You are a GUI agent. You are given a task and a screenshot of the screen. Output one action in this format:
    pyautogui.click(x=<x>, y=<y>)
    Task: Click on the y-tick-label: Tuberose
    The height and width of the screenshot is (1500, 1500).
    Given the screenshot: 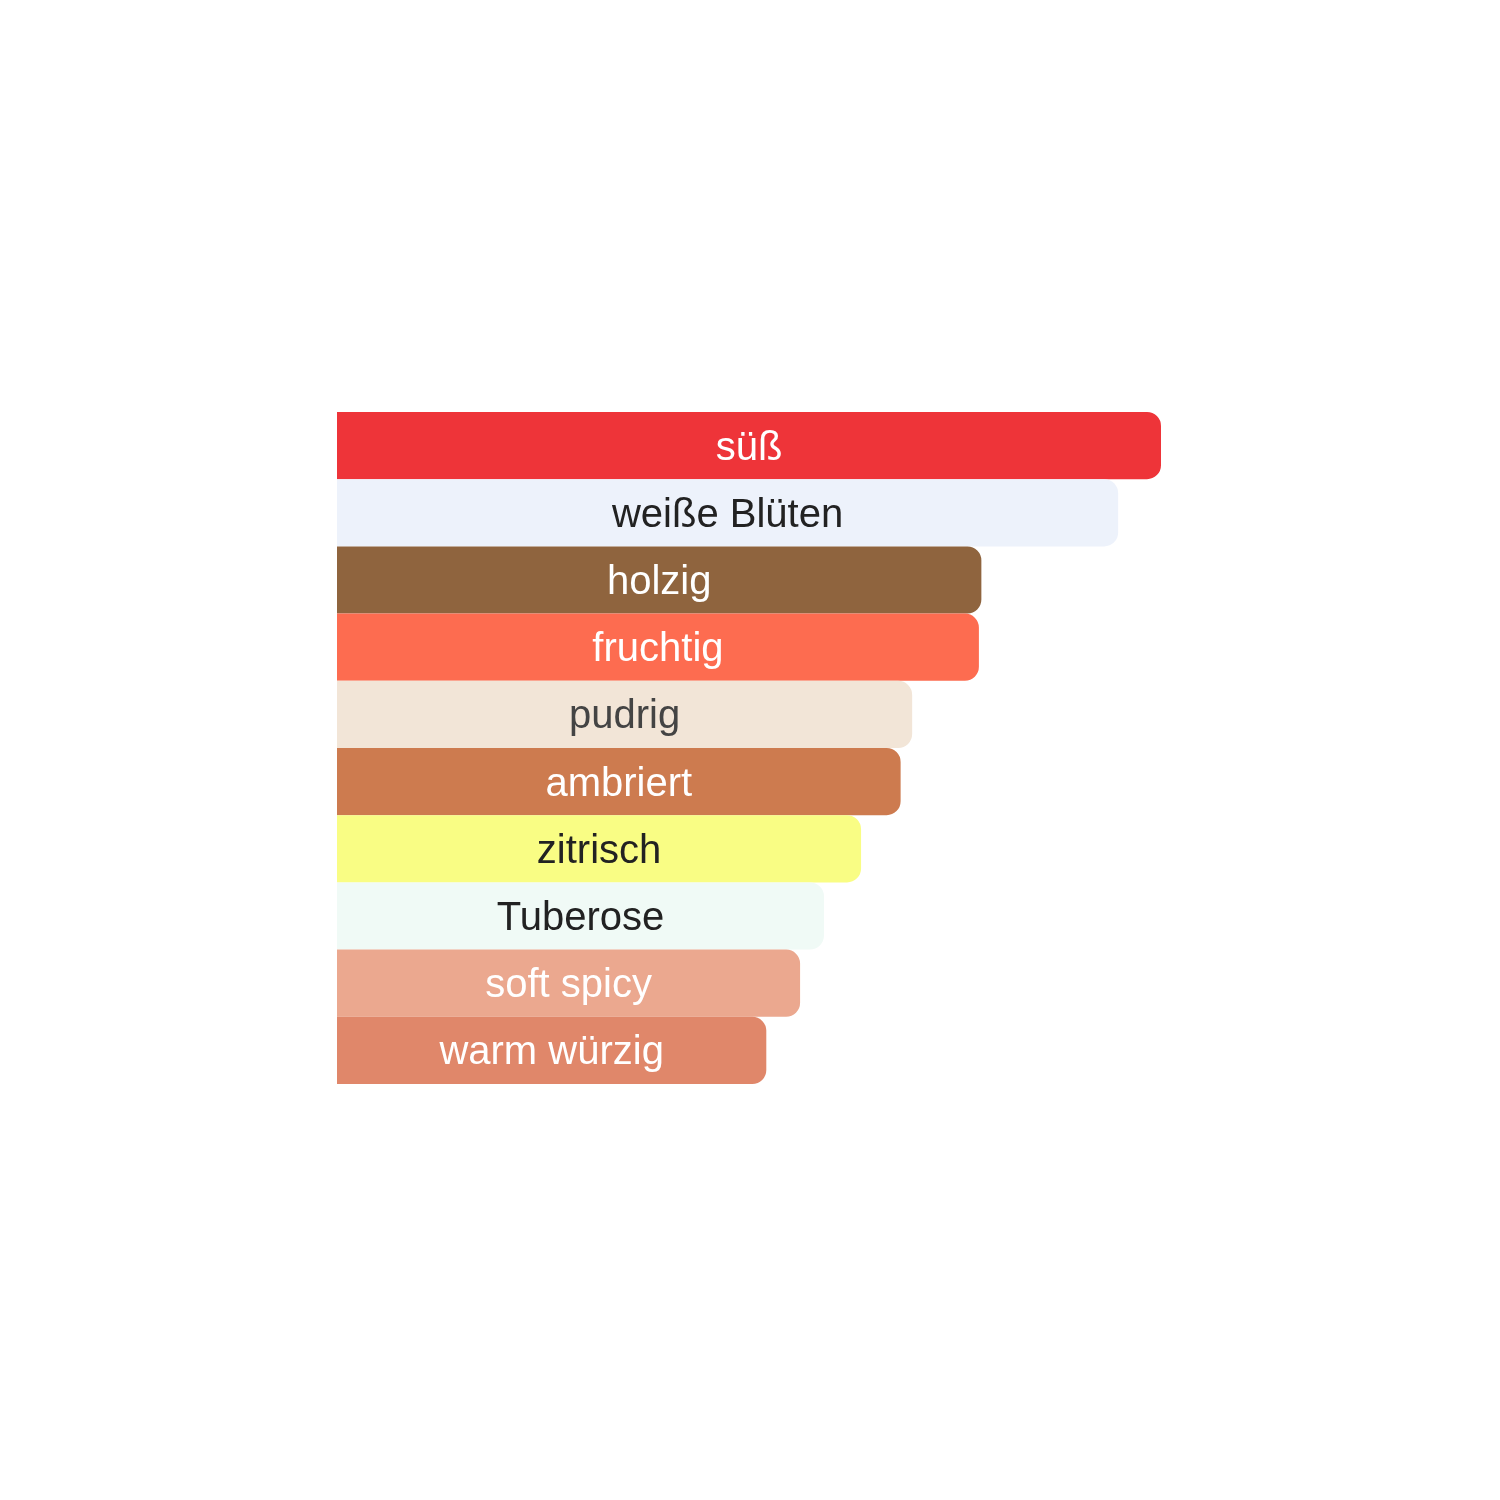 What is the action you would take?
    pyautogui.click(x=580, y=916)
    